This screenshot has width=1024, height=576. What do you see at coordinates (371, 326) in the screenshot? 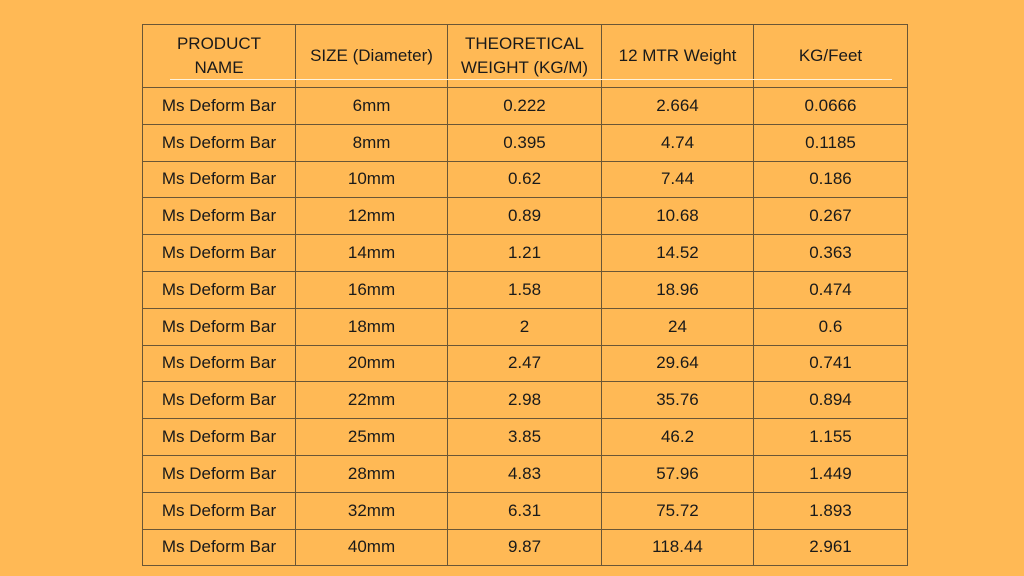
I see `table-cell: 18mm` at bounding box center [371, 326].